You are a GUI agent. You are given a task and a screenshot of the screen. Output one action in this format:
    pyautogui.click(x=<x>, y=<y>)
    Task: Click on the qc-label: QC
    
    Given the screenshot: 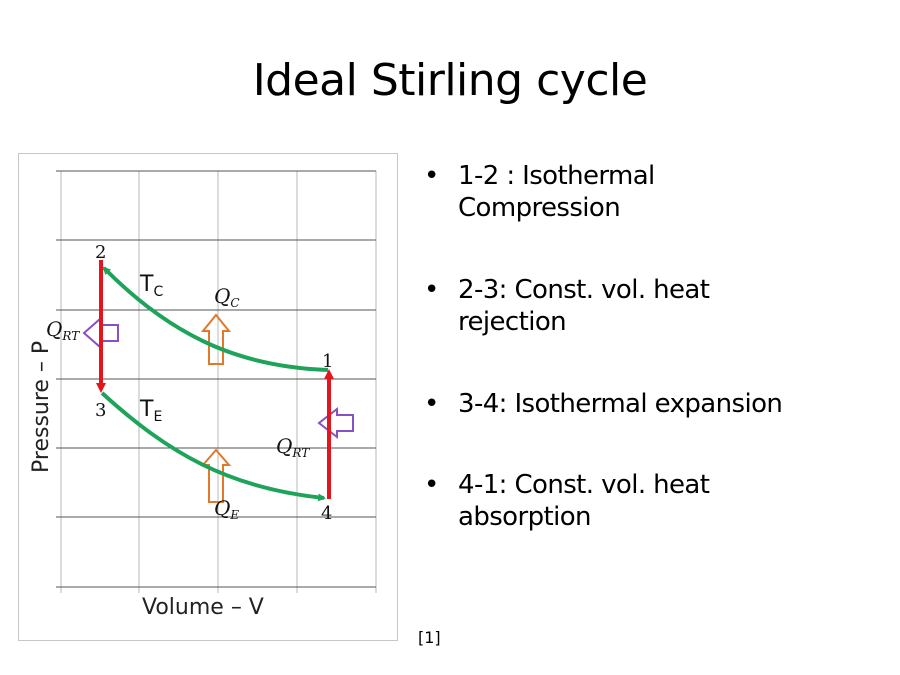 What is the action you would take?
    pyautogui.click(x=227, y=297)
    